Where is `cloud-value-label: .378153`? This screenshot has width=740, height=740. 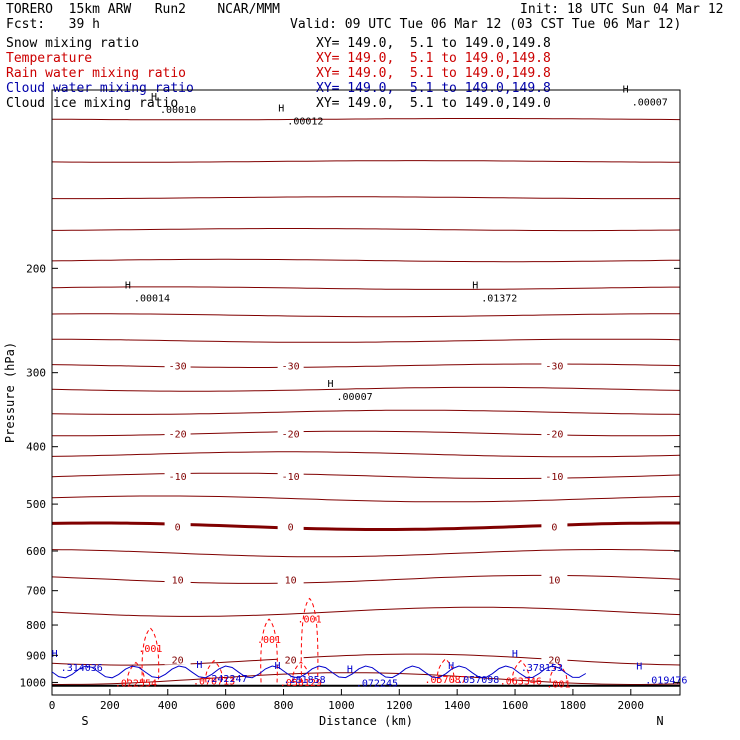
cloud-value-label: .378153 is located at coordinates (542, 668).